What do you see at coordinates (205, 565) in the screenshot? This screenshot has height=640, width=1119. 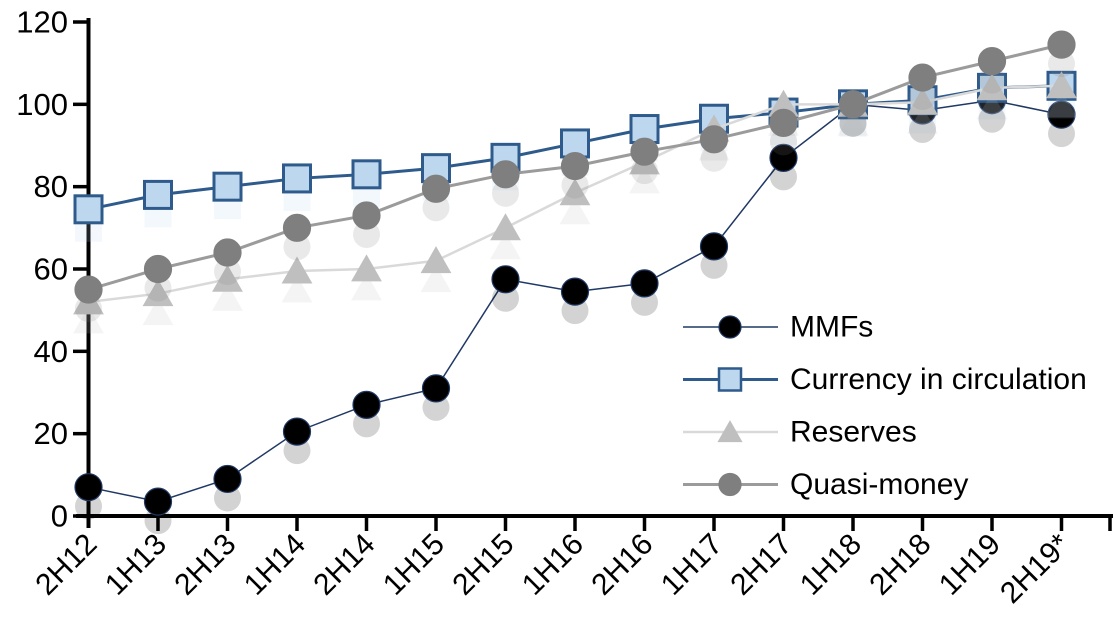 I see `x-tick-label: 2H13` at bounding box center [205, 565].